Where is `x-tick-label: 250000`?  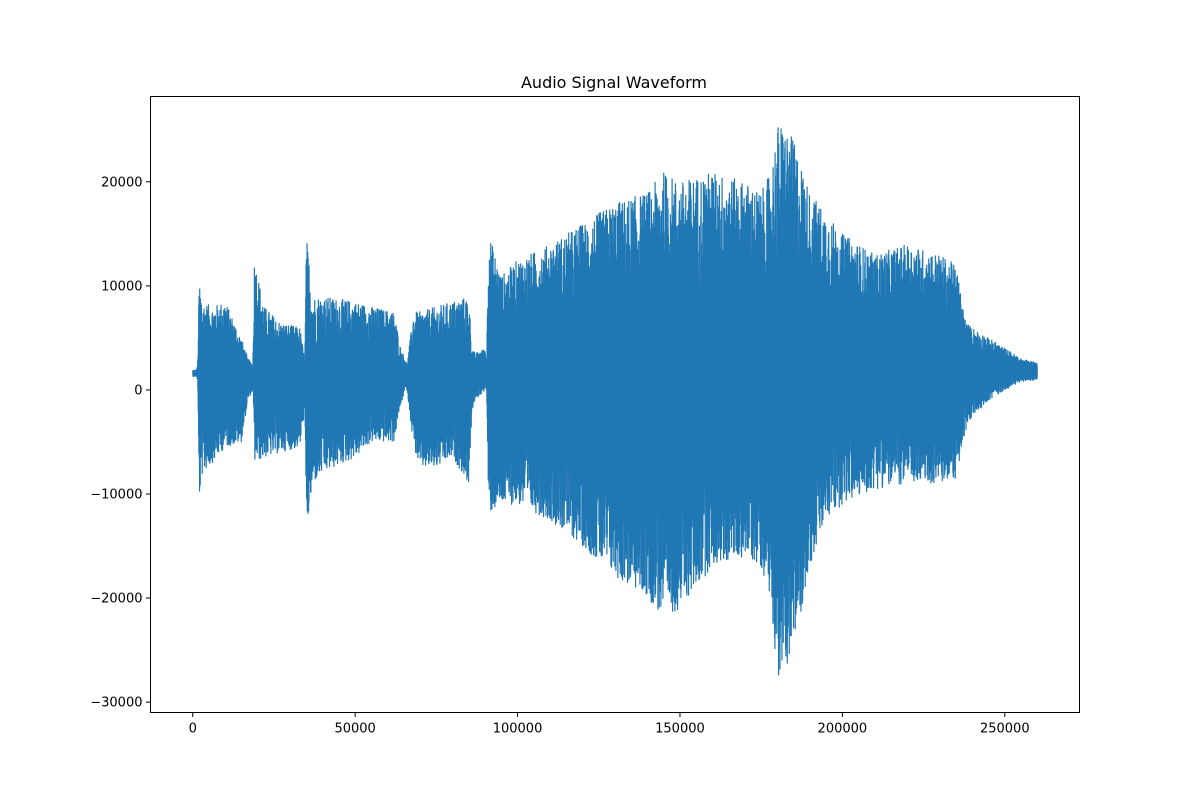 x-tick-label: 250000 is located at coordinates (1005, 729).